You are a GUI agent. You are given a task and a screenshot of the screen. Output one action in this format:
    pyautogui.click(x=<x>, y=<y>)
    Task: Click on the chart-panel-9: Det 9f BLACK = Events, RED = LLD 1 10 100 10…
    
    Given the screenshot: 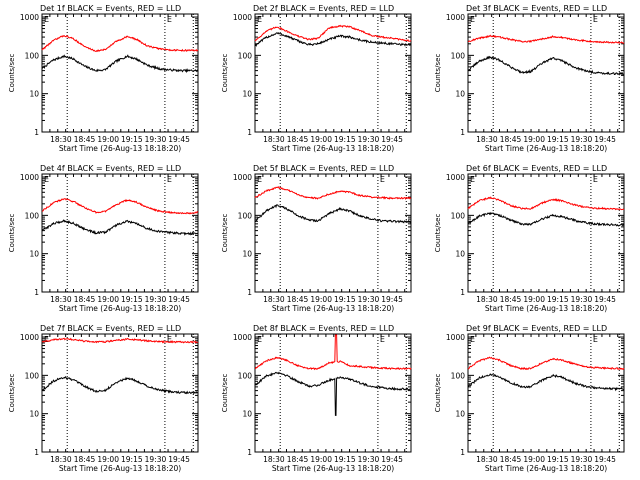 What is the action you would take?
    pyautogui.click(x=529, y=398)
    